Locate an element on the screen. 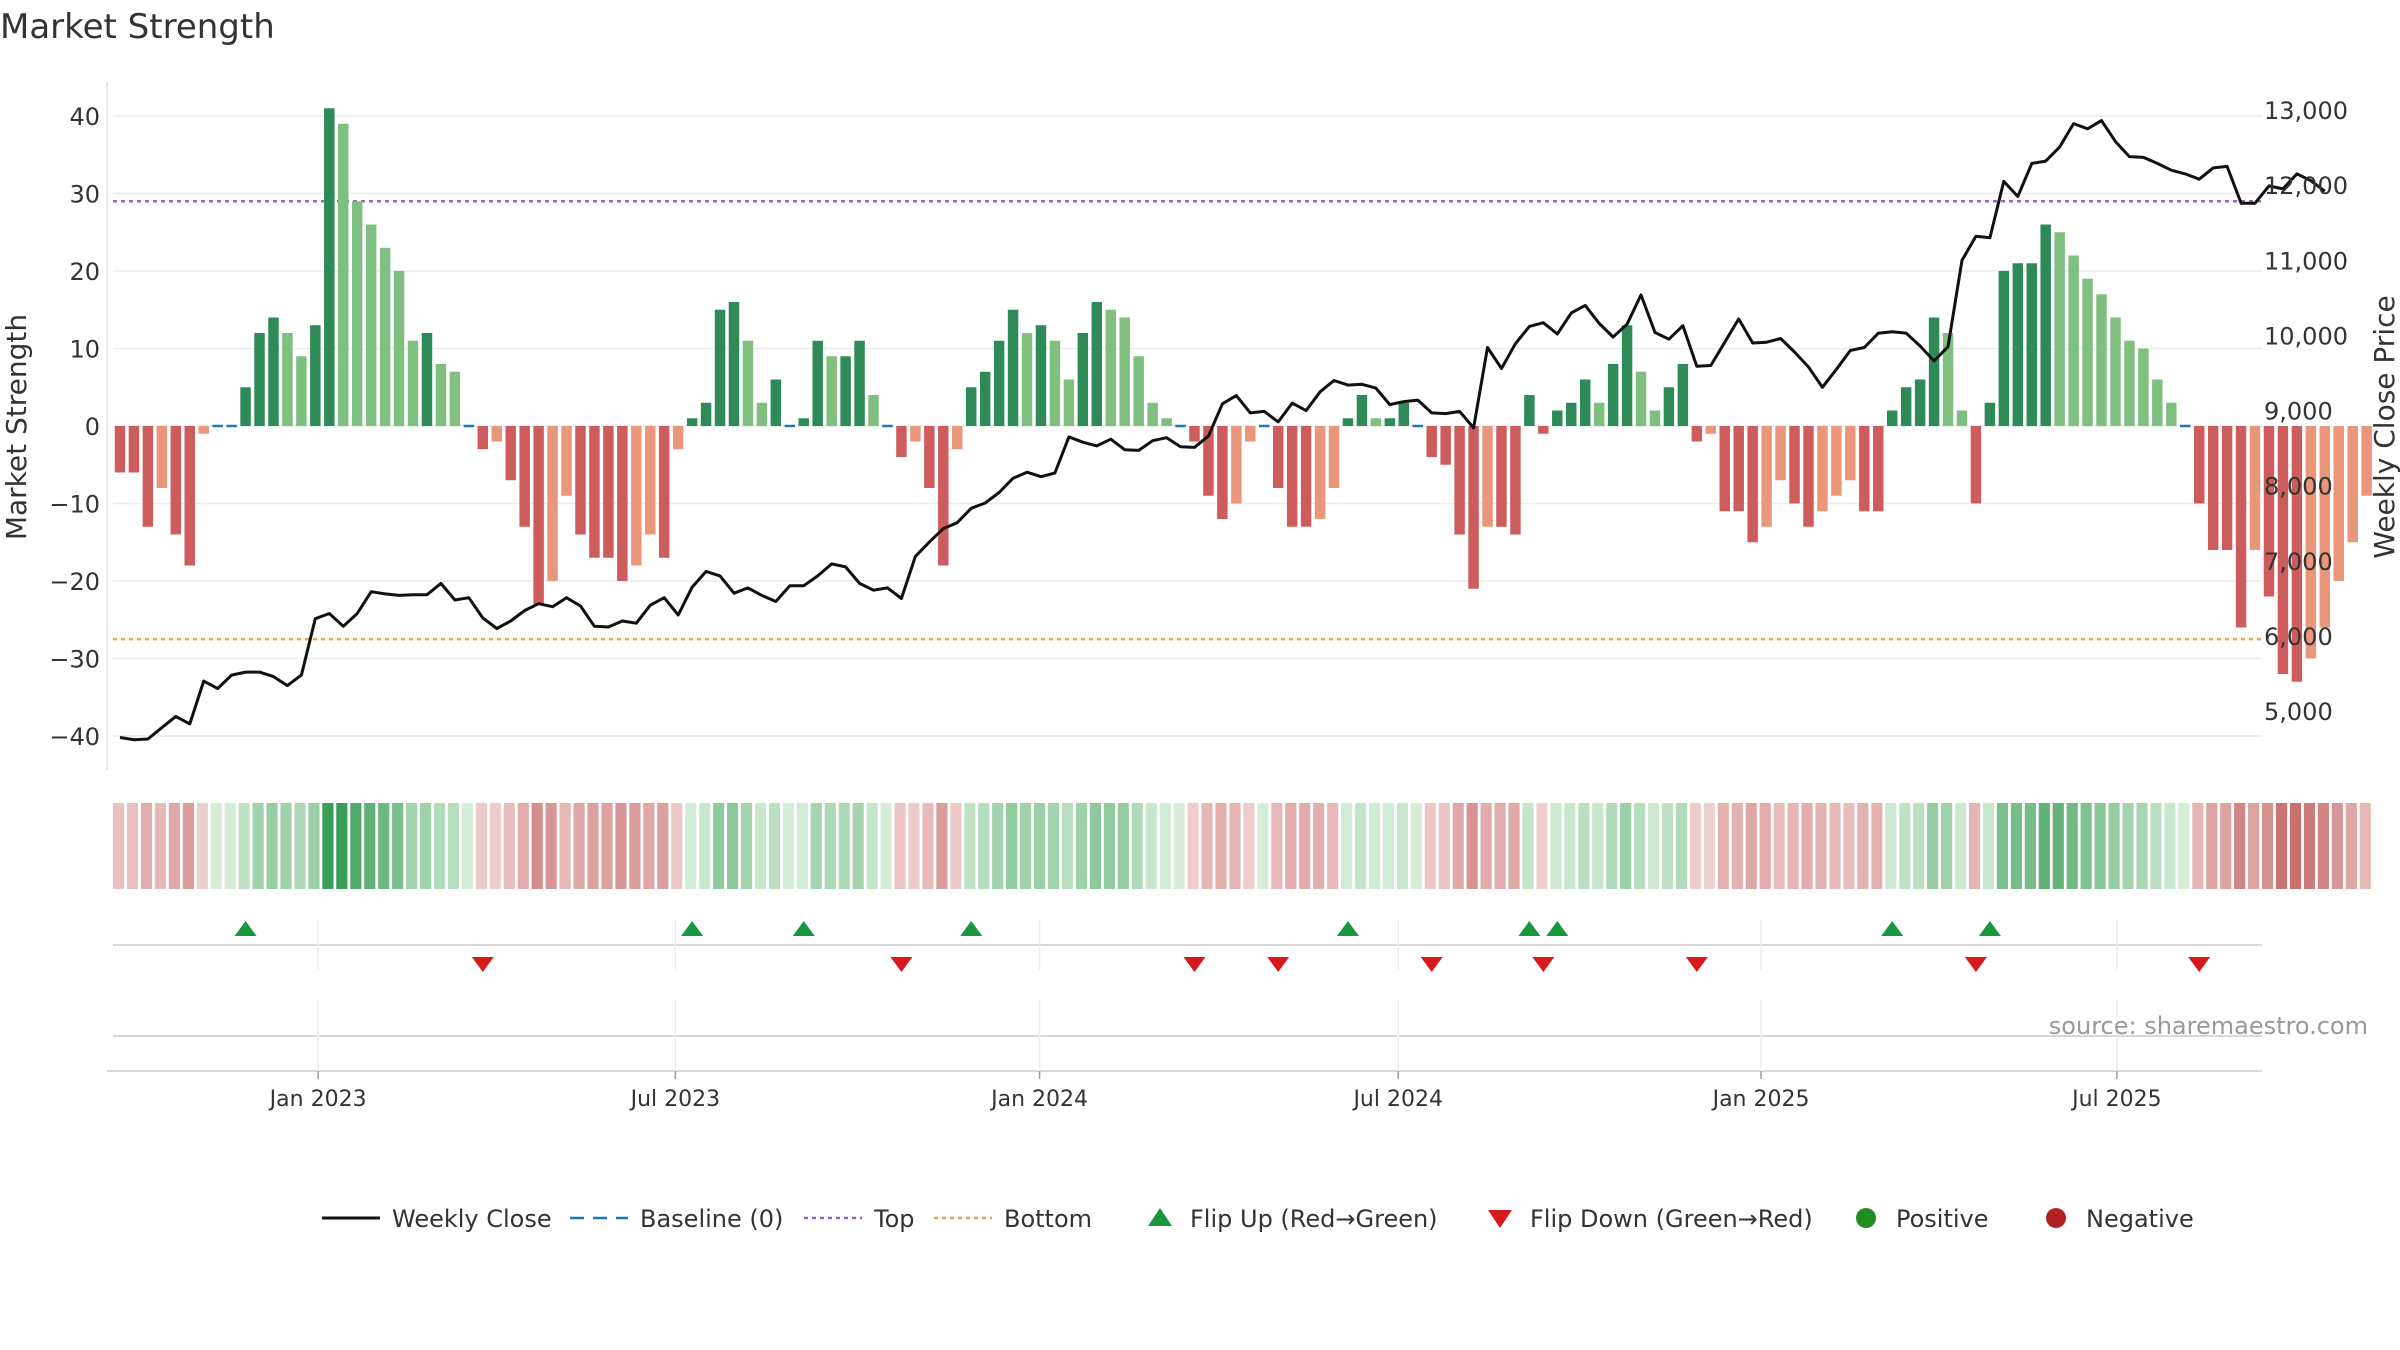 The image size is (2400, 1350). y2-tick-label: 8,000 is located at coordinates (2298, 487).